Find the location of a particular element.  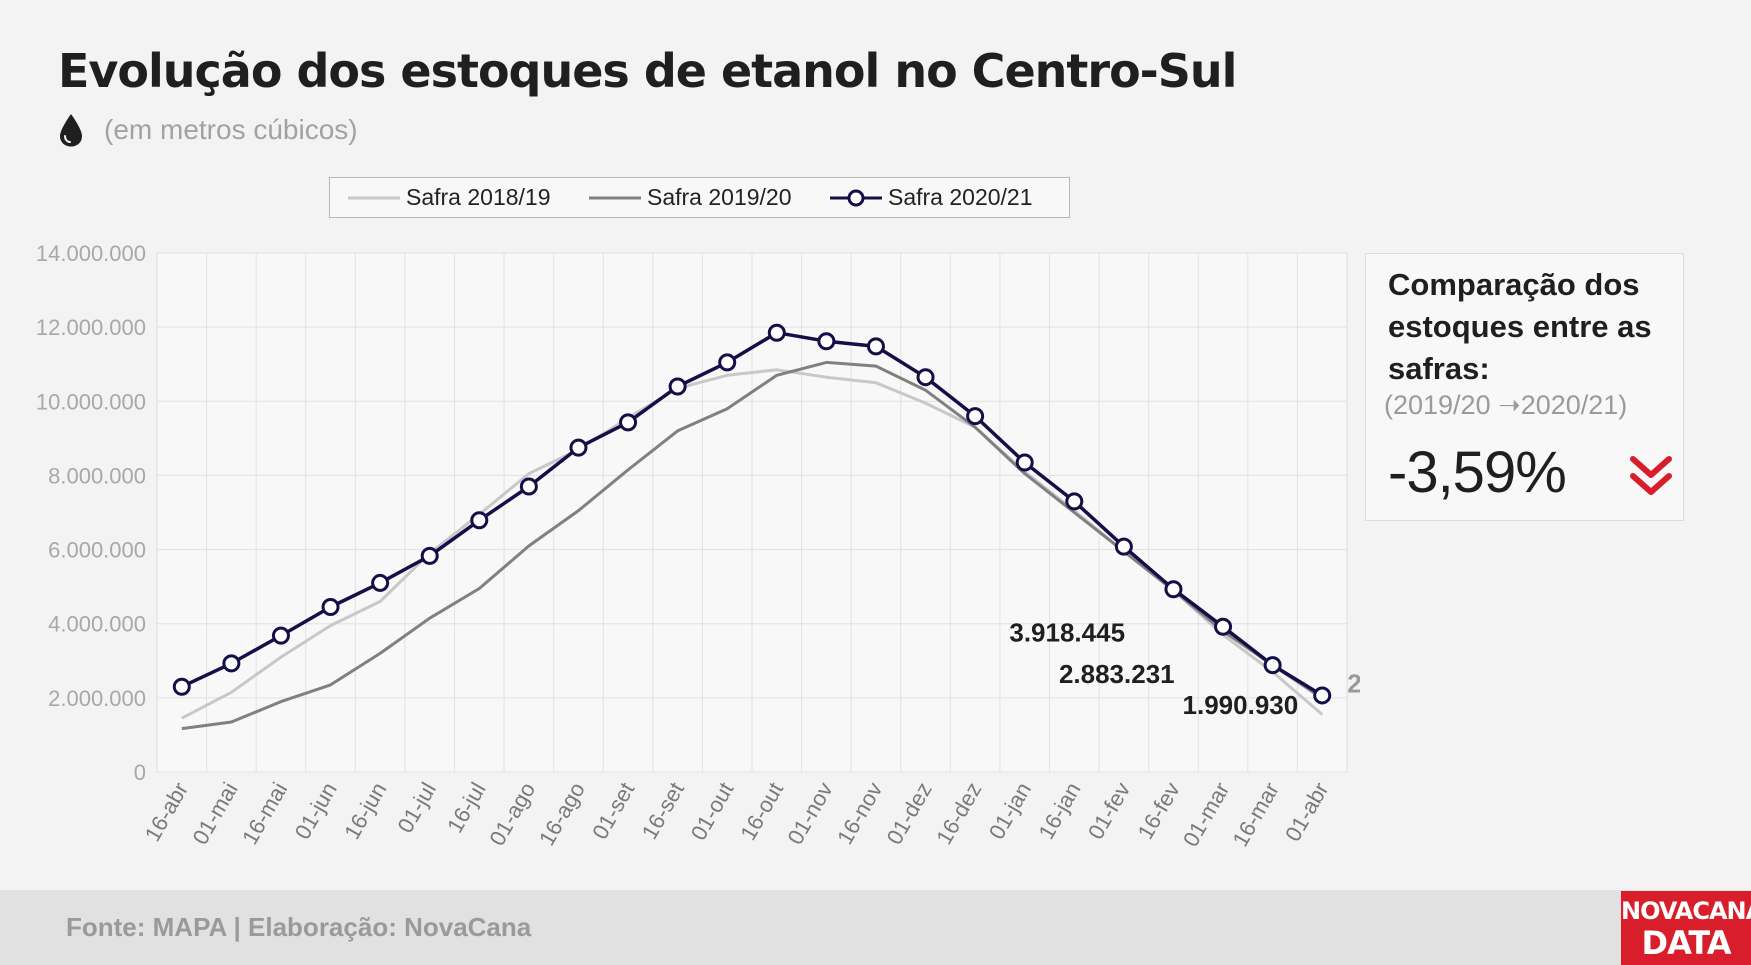

novacana-logo: NOVACANA DATA is located at coordinates (1686, 928).